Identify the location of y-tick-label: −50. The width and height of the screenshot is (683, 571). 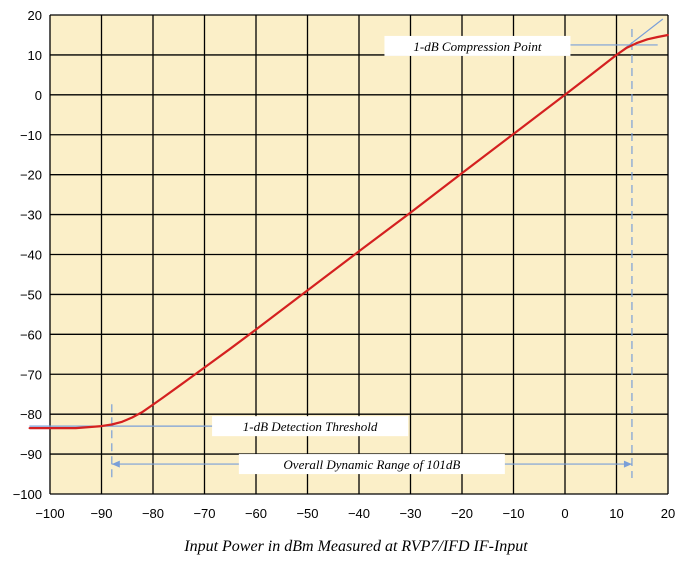
(31, 294).